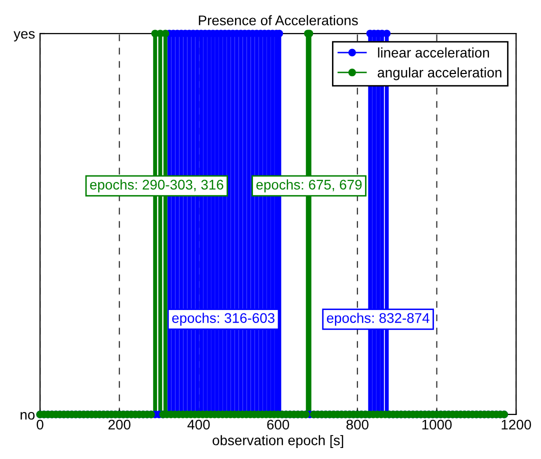 Image resolution: width=541 pixels, height=459 pixels. Describe the element at coordinates (198, 425) in the screenshot. I see `x-tick-label: 400` at that location.